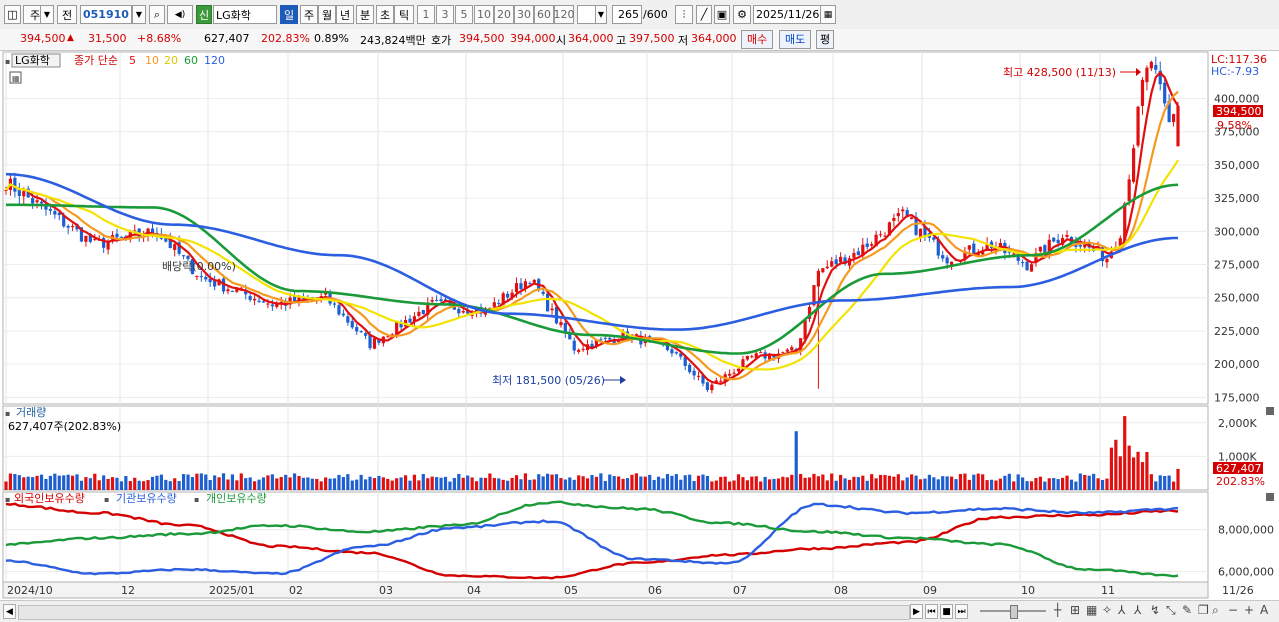  I want to click on copy-icon: ❐, so click(1203, 610).